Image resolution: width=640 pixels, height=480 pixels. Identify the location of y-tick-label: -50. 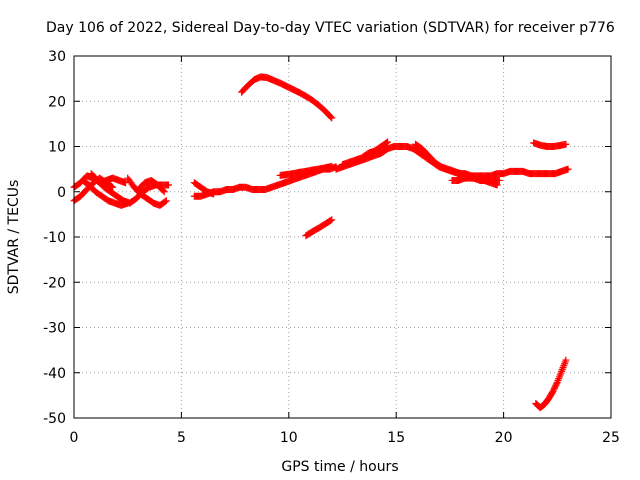
(54, 419).